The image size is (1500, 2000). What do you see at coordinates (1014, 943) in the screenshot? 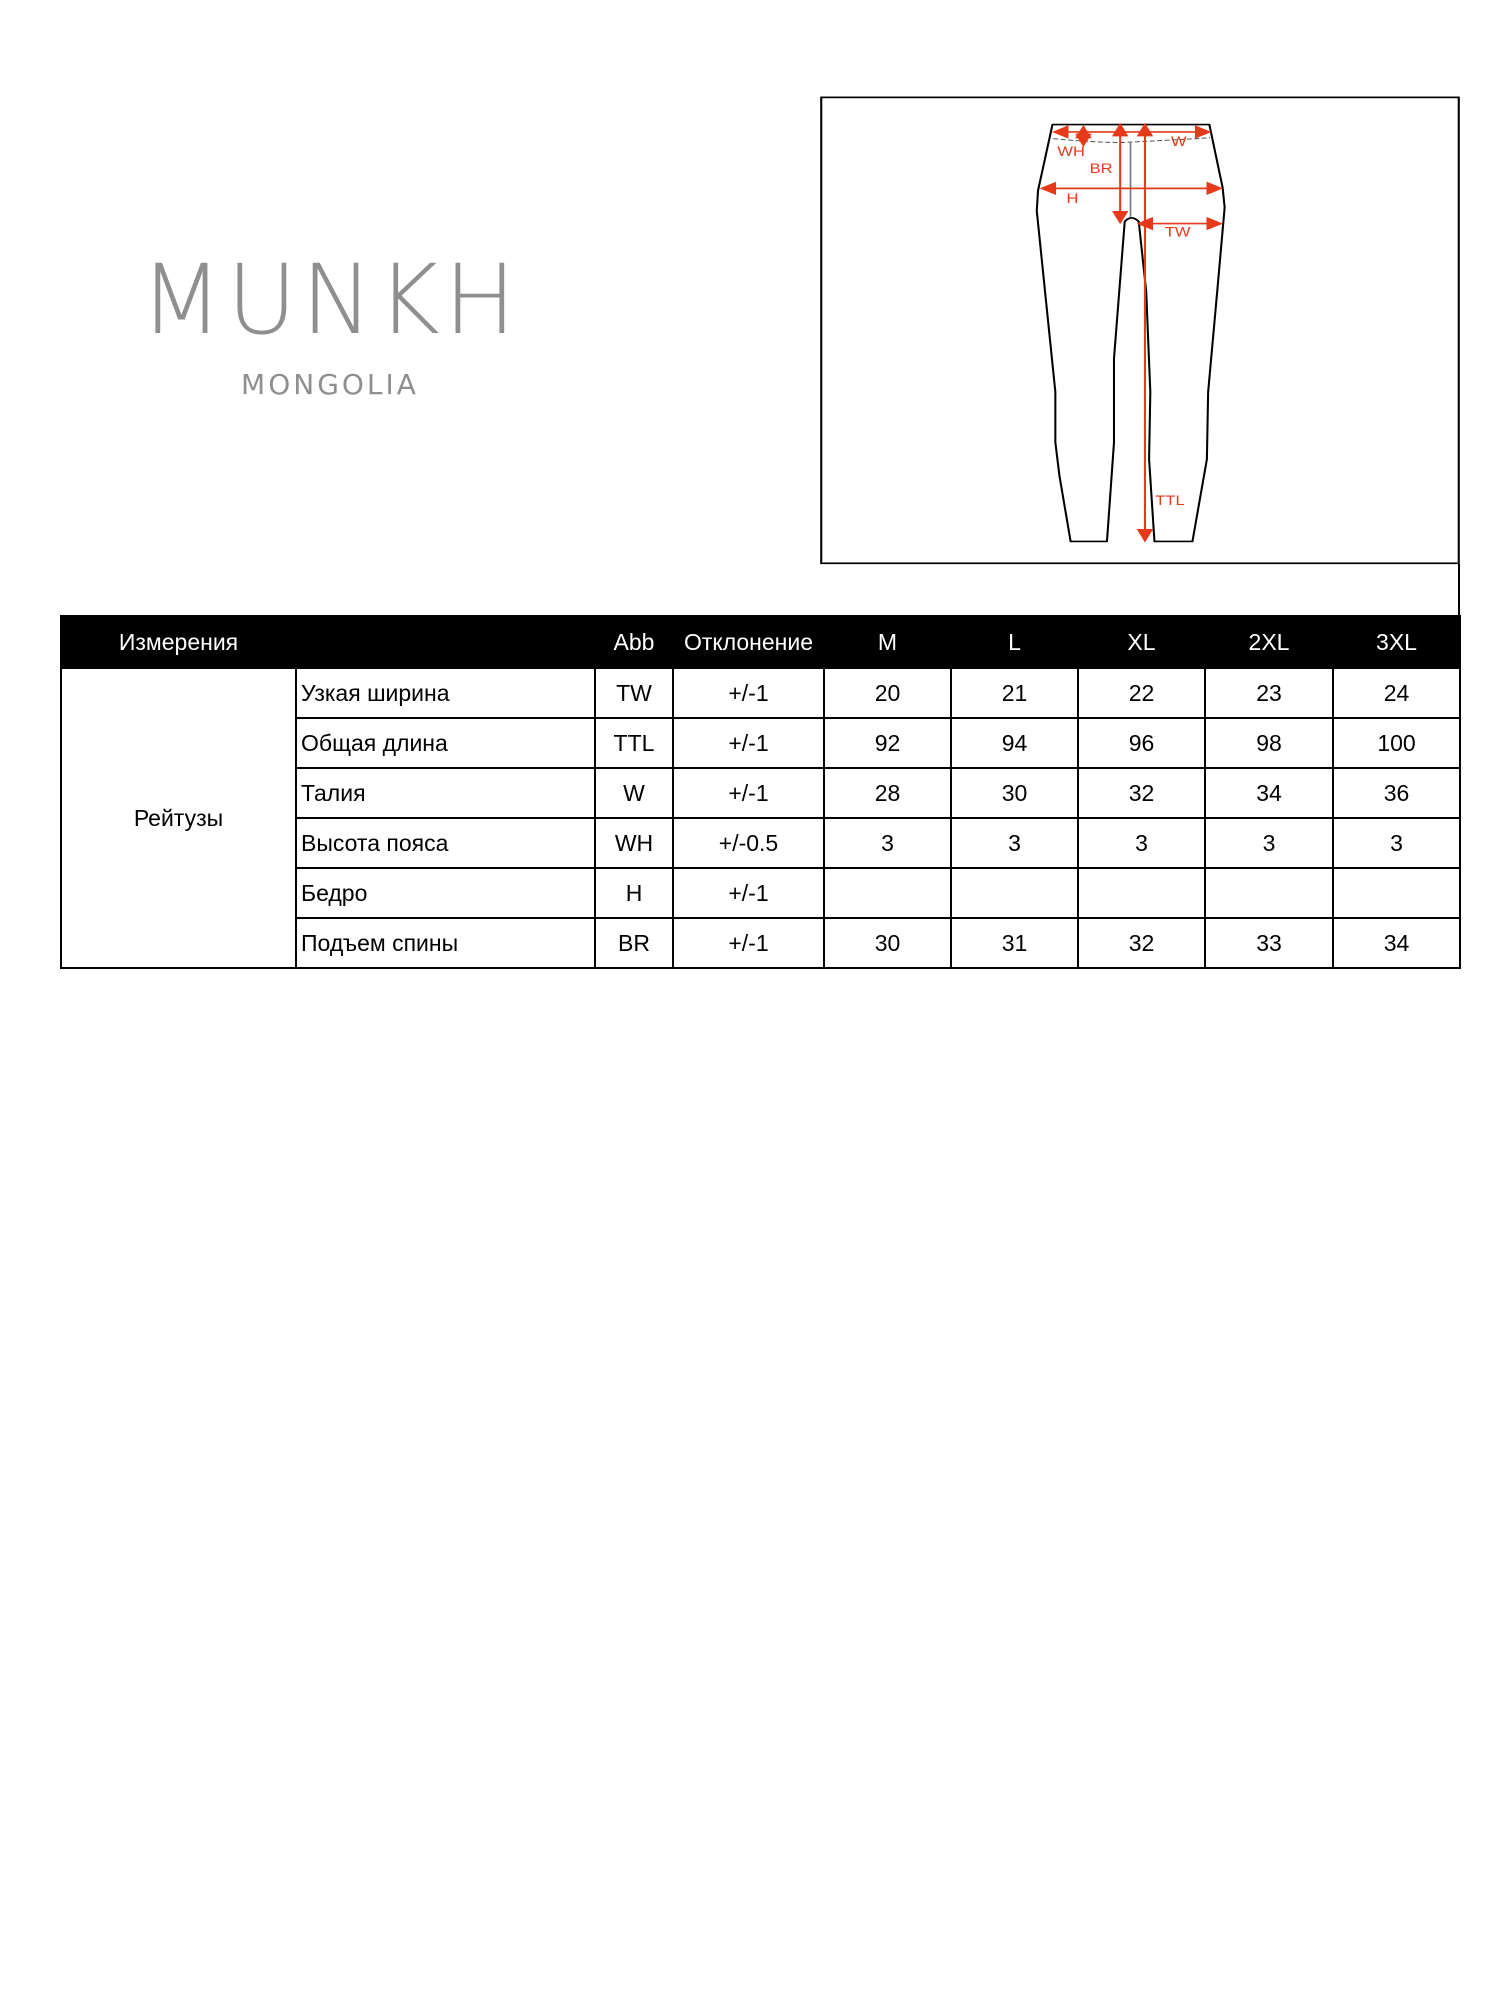
I see `size-value: 31` at bounding box center [1014, 943].